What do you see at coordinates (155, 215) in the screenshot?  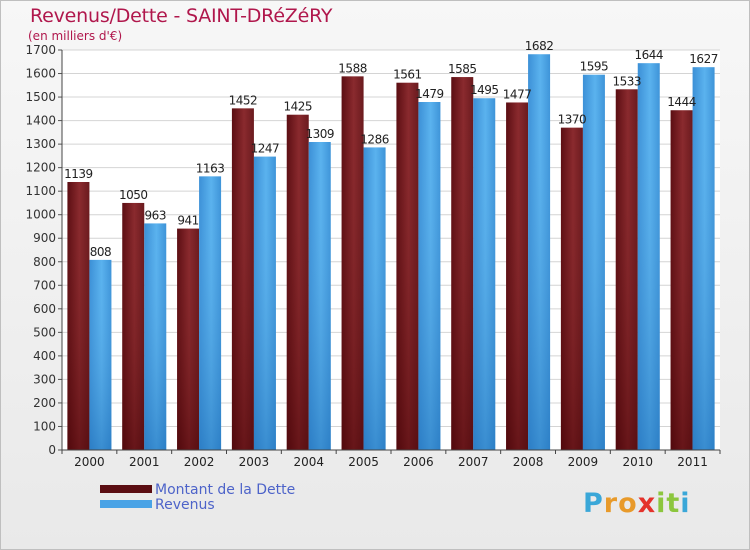 I see `data-label: 963` at bounding box center [155, 215].